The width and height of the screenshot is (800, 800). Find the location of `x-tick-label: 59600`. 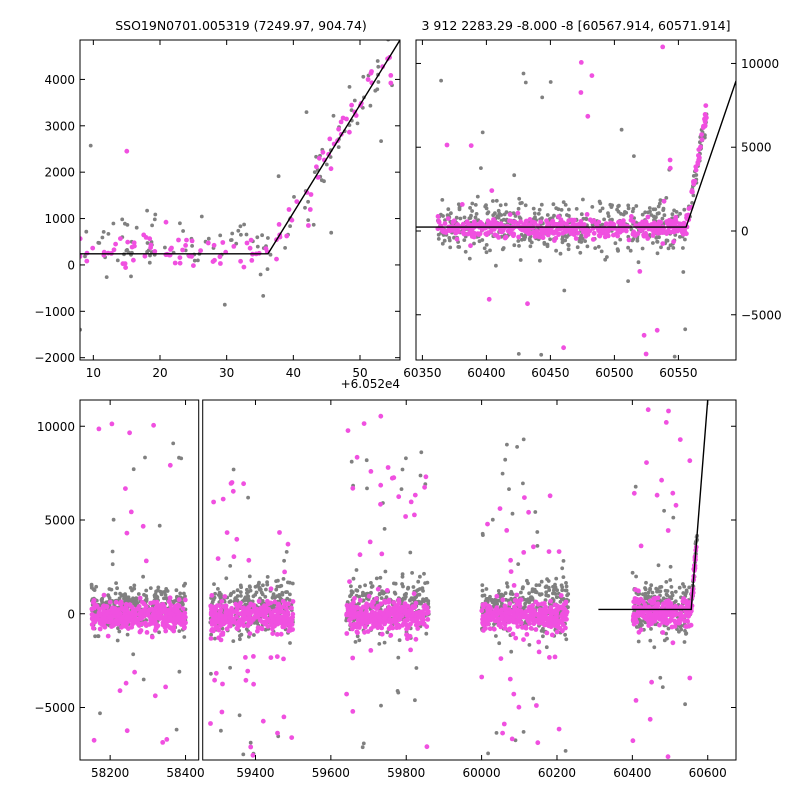

x-tick-label: 59600 is located at coordinates (331, 773).